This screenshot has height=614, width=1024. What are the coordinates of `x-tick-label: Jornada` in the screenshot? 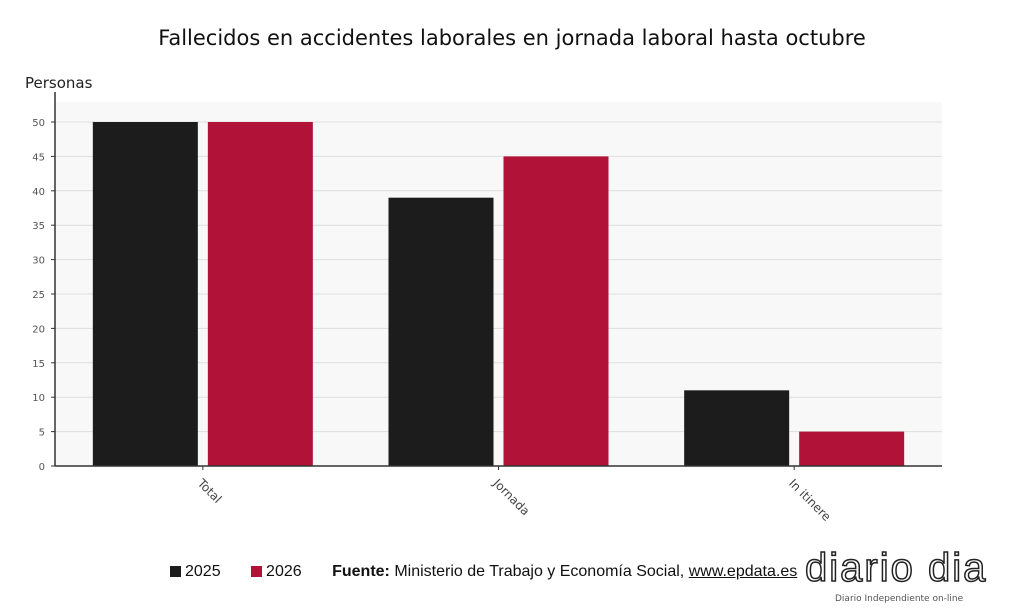 It's located at (511, 497).